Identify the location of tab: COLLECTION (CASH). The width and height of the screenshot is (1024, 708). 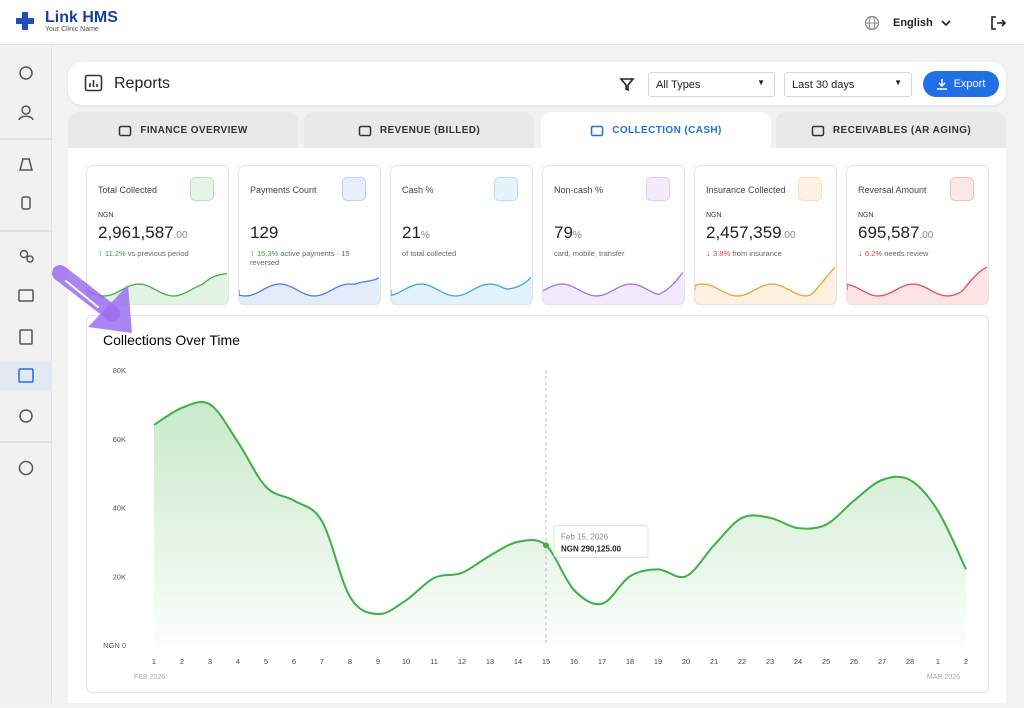
(656, 130).